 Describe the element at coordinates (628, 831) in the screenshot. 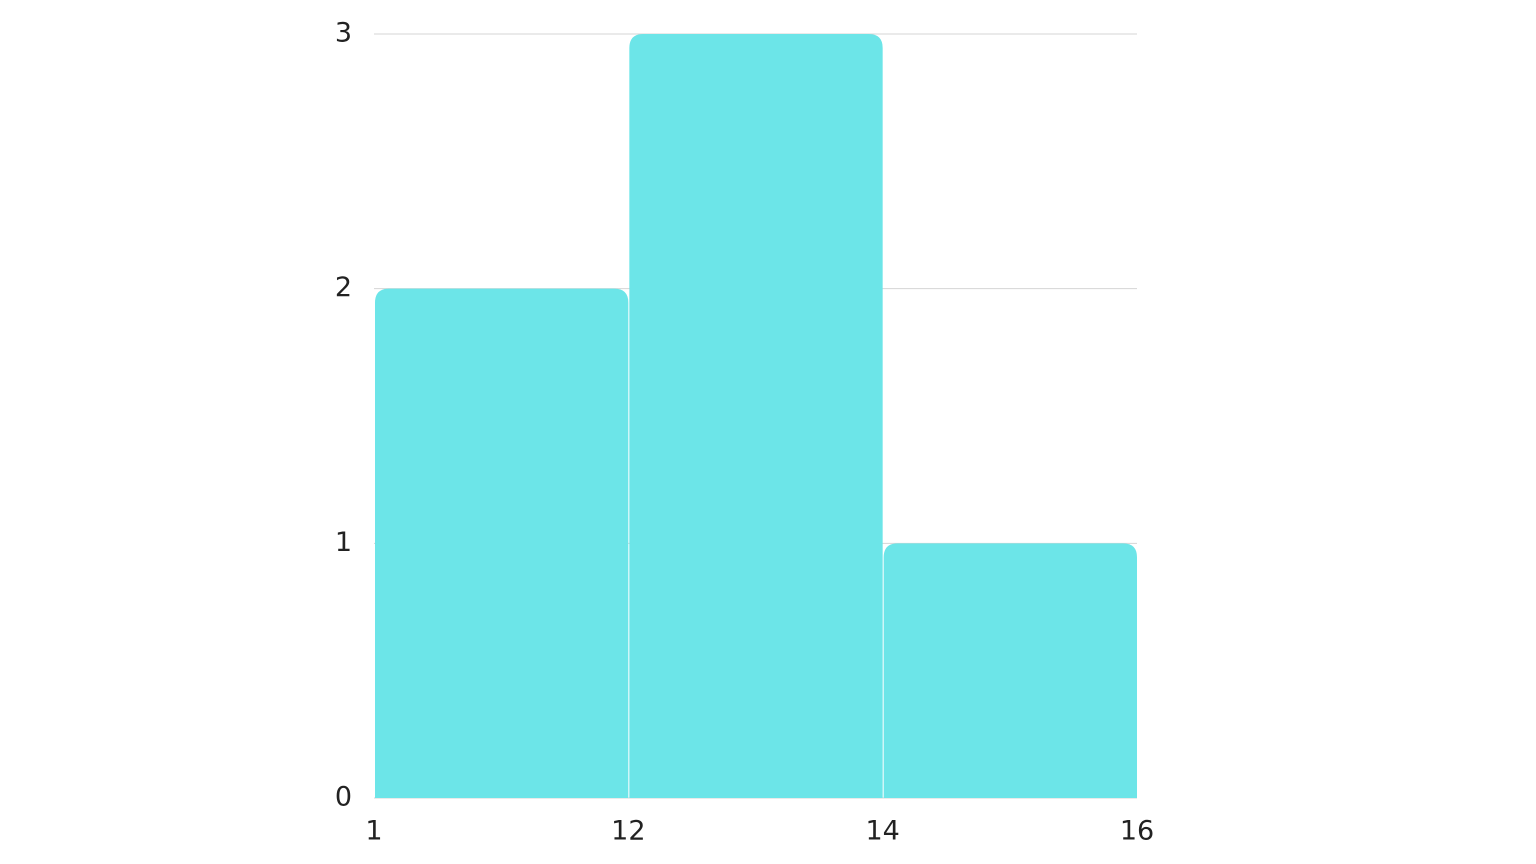

I see `x-tick-label: 12` at that location.